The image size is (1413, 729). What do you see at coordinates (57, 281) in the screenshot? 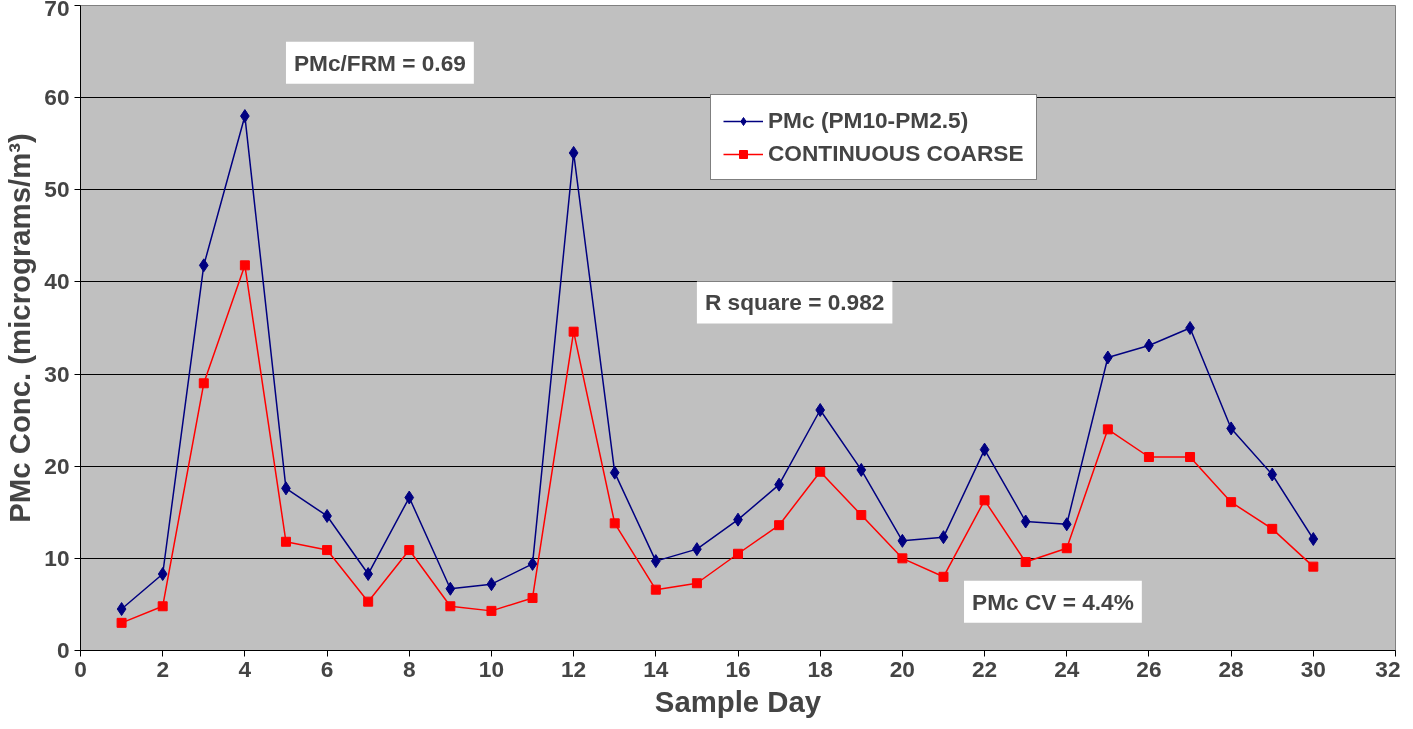
I see `y-tick-label: 40` at bounding box center [57, 281].